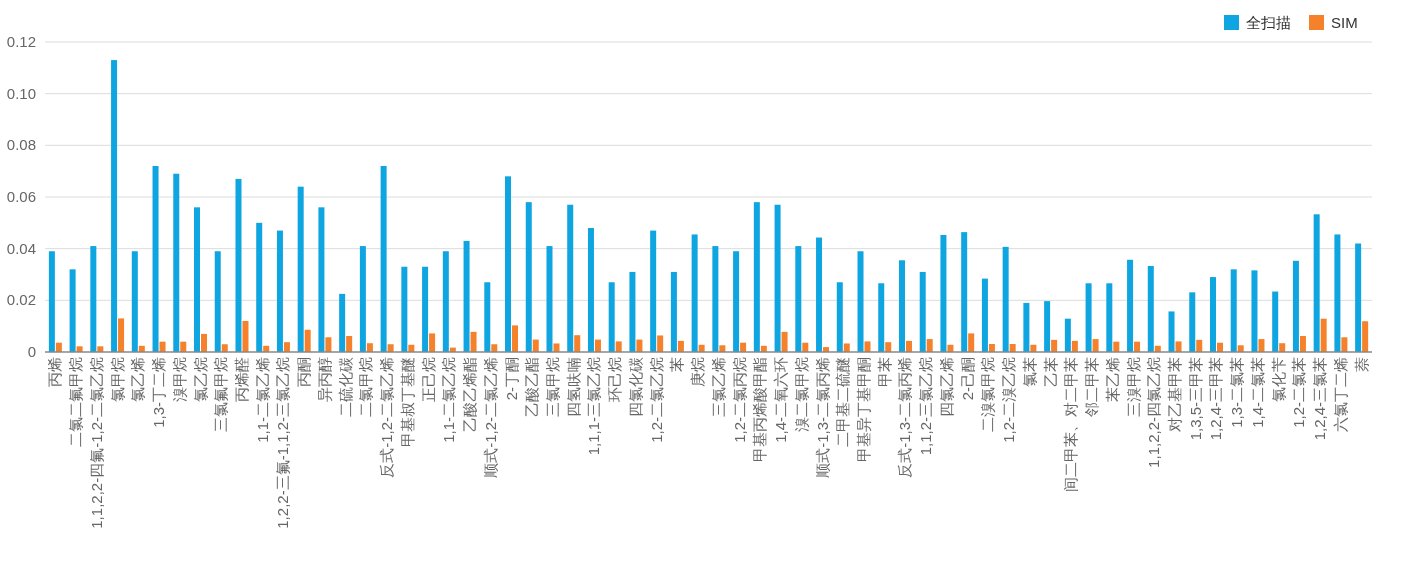 The image size is (1402, 566). Describe the element at coordinates (1009, 400) in the screenshot. I see `x-tick-label: 1,2-二溴乙烷` at that location.